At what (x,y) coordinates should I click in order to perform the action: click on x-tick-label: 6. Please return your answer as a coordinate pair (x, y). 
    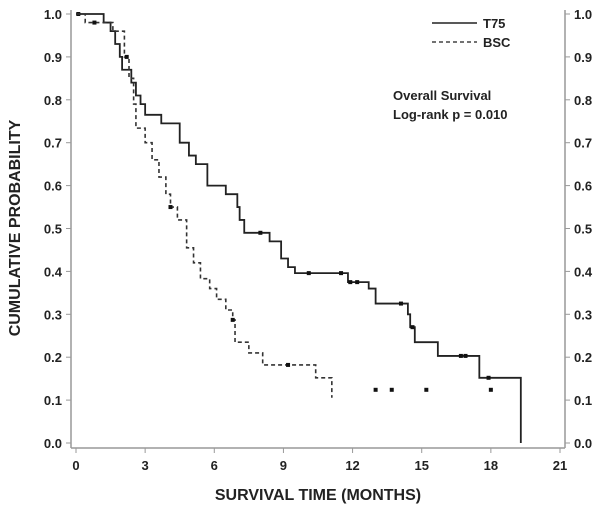
    Looking at the image, I should click on (214, 465).